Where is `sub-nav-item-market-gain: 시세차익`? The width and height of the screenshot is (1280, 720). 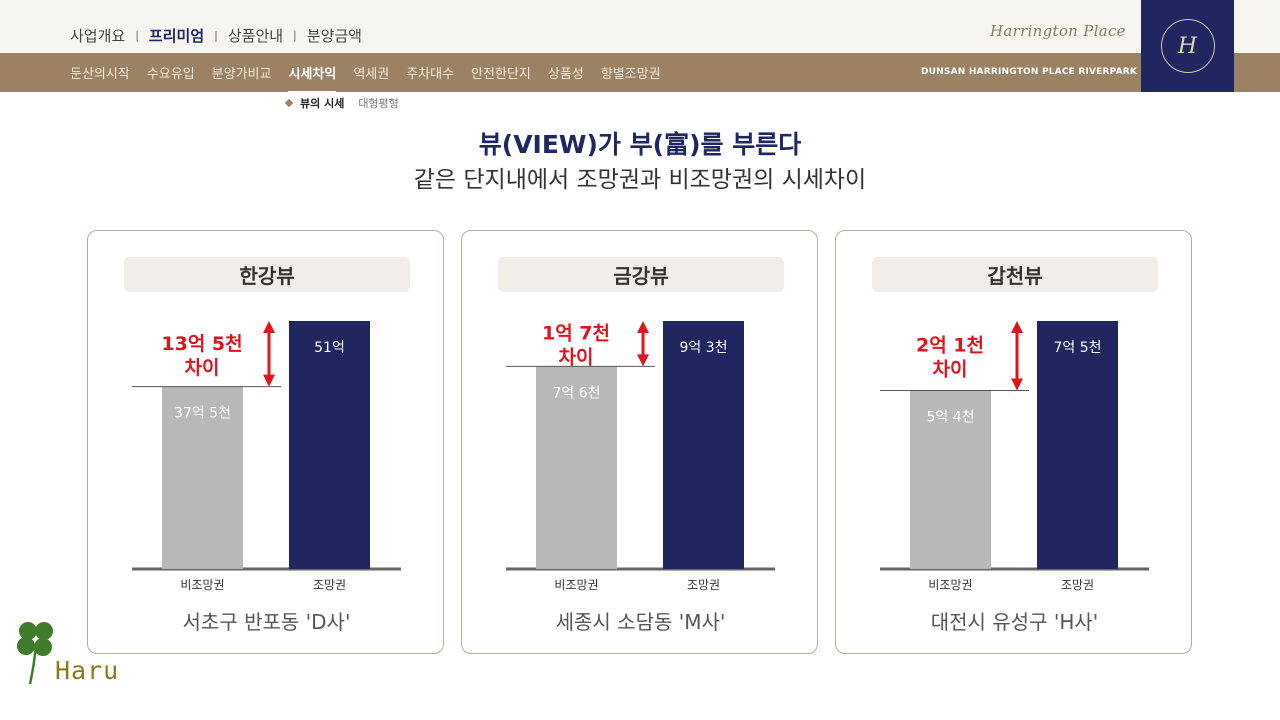
sub-nav-item-market-gain: 시세차익 is located at coordinates (312, 78).